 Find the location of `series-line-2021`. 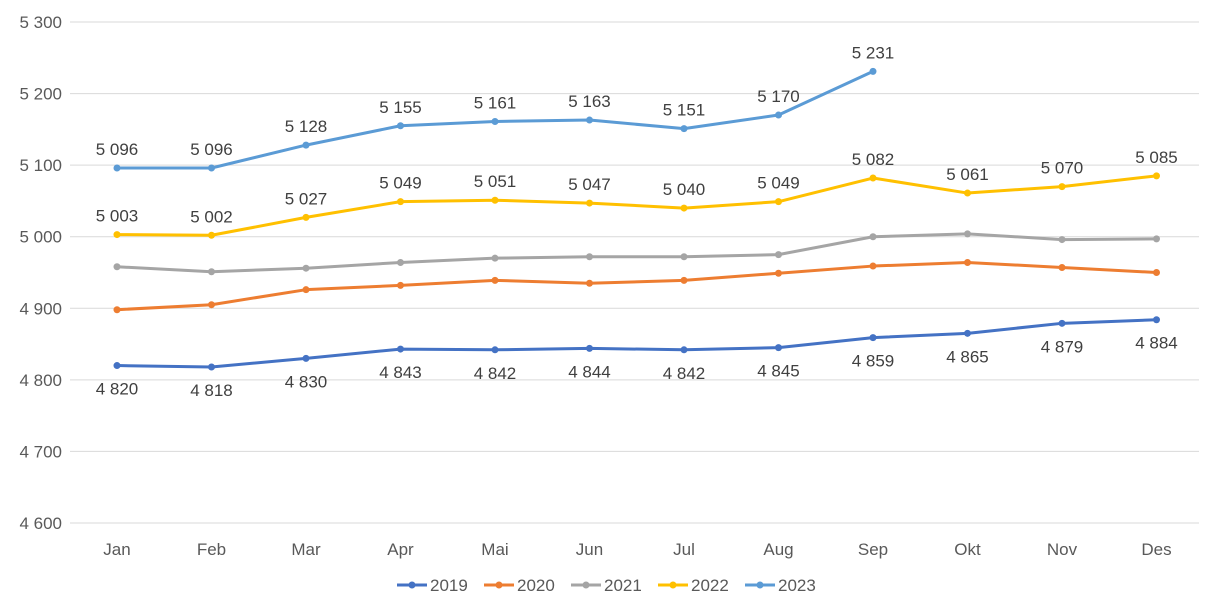

series-line-2021 is located at coordinates (636, 253).